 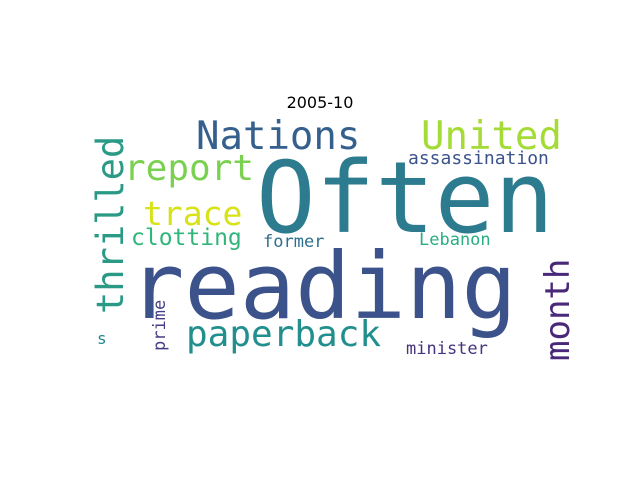 I want to click on word-paperback: paperback, so click(x=284, y=334).